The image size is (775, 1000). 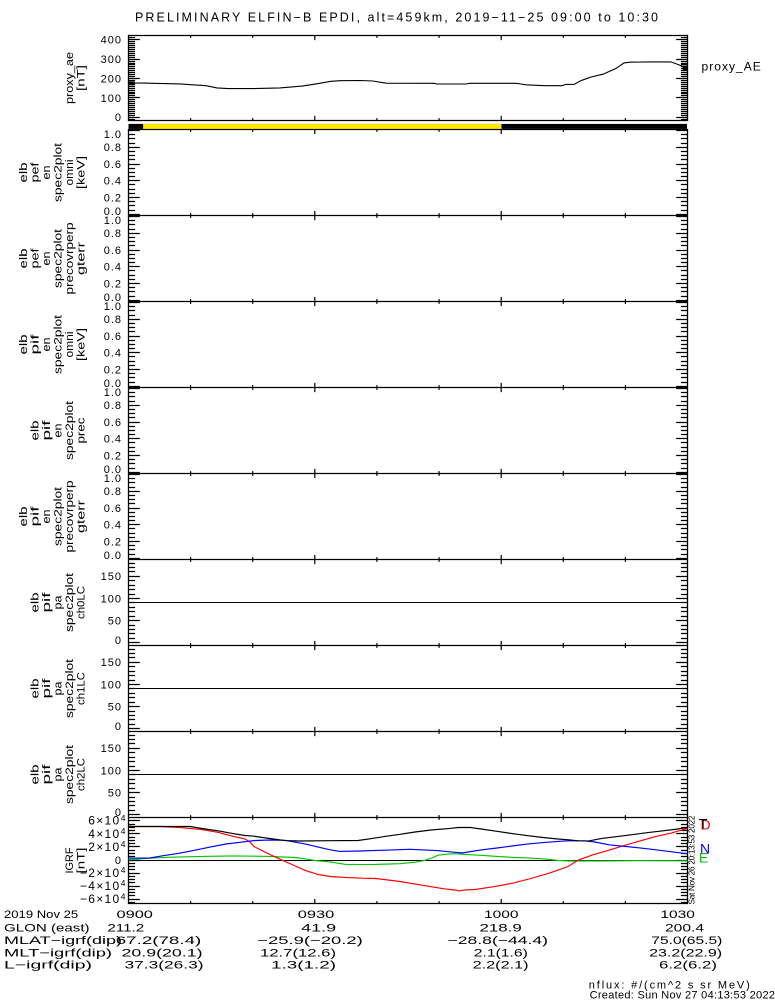 I want to click on svg-text: 6.2(6.2), so click(x=688, y=966).